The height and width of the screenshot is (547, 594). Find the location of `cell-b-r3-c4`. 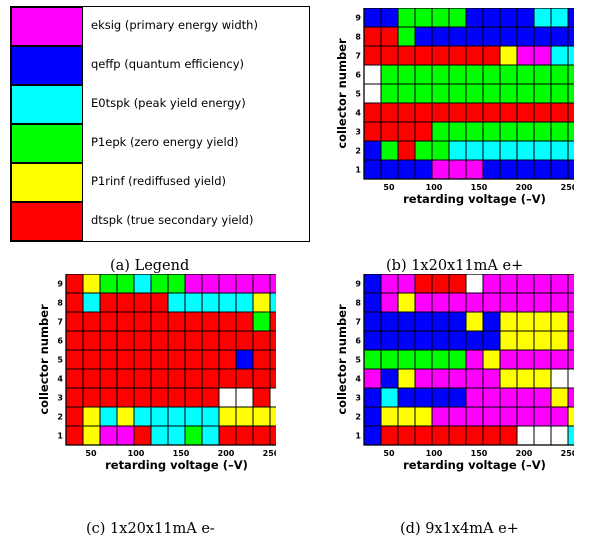

cell-b-r3-c4 is located at coordinates (440, 74).